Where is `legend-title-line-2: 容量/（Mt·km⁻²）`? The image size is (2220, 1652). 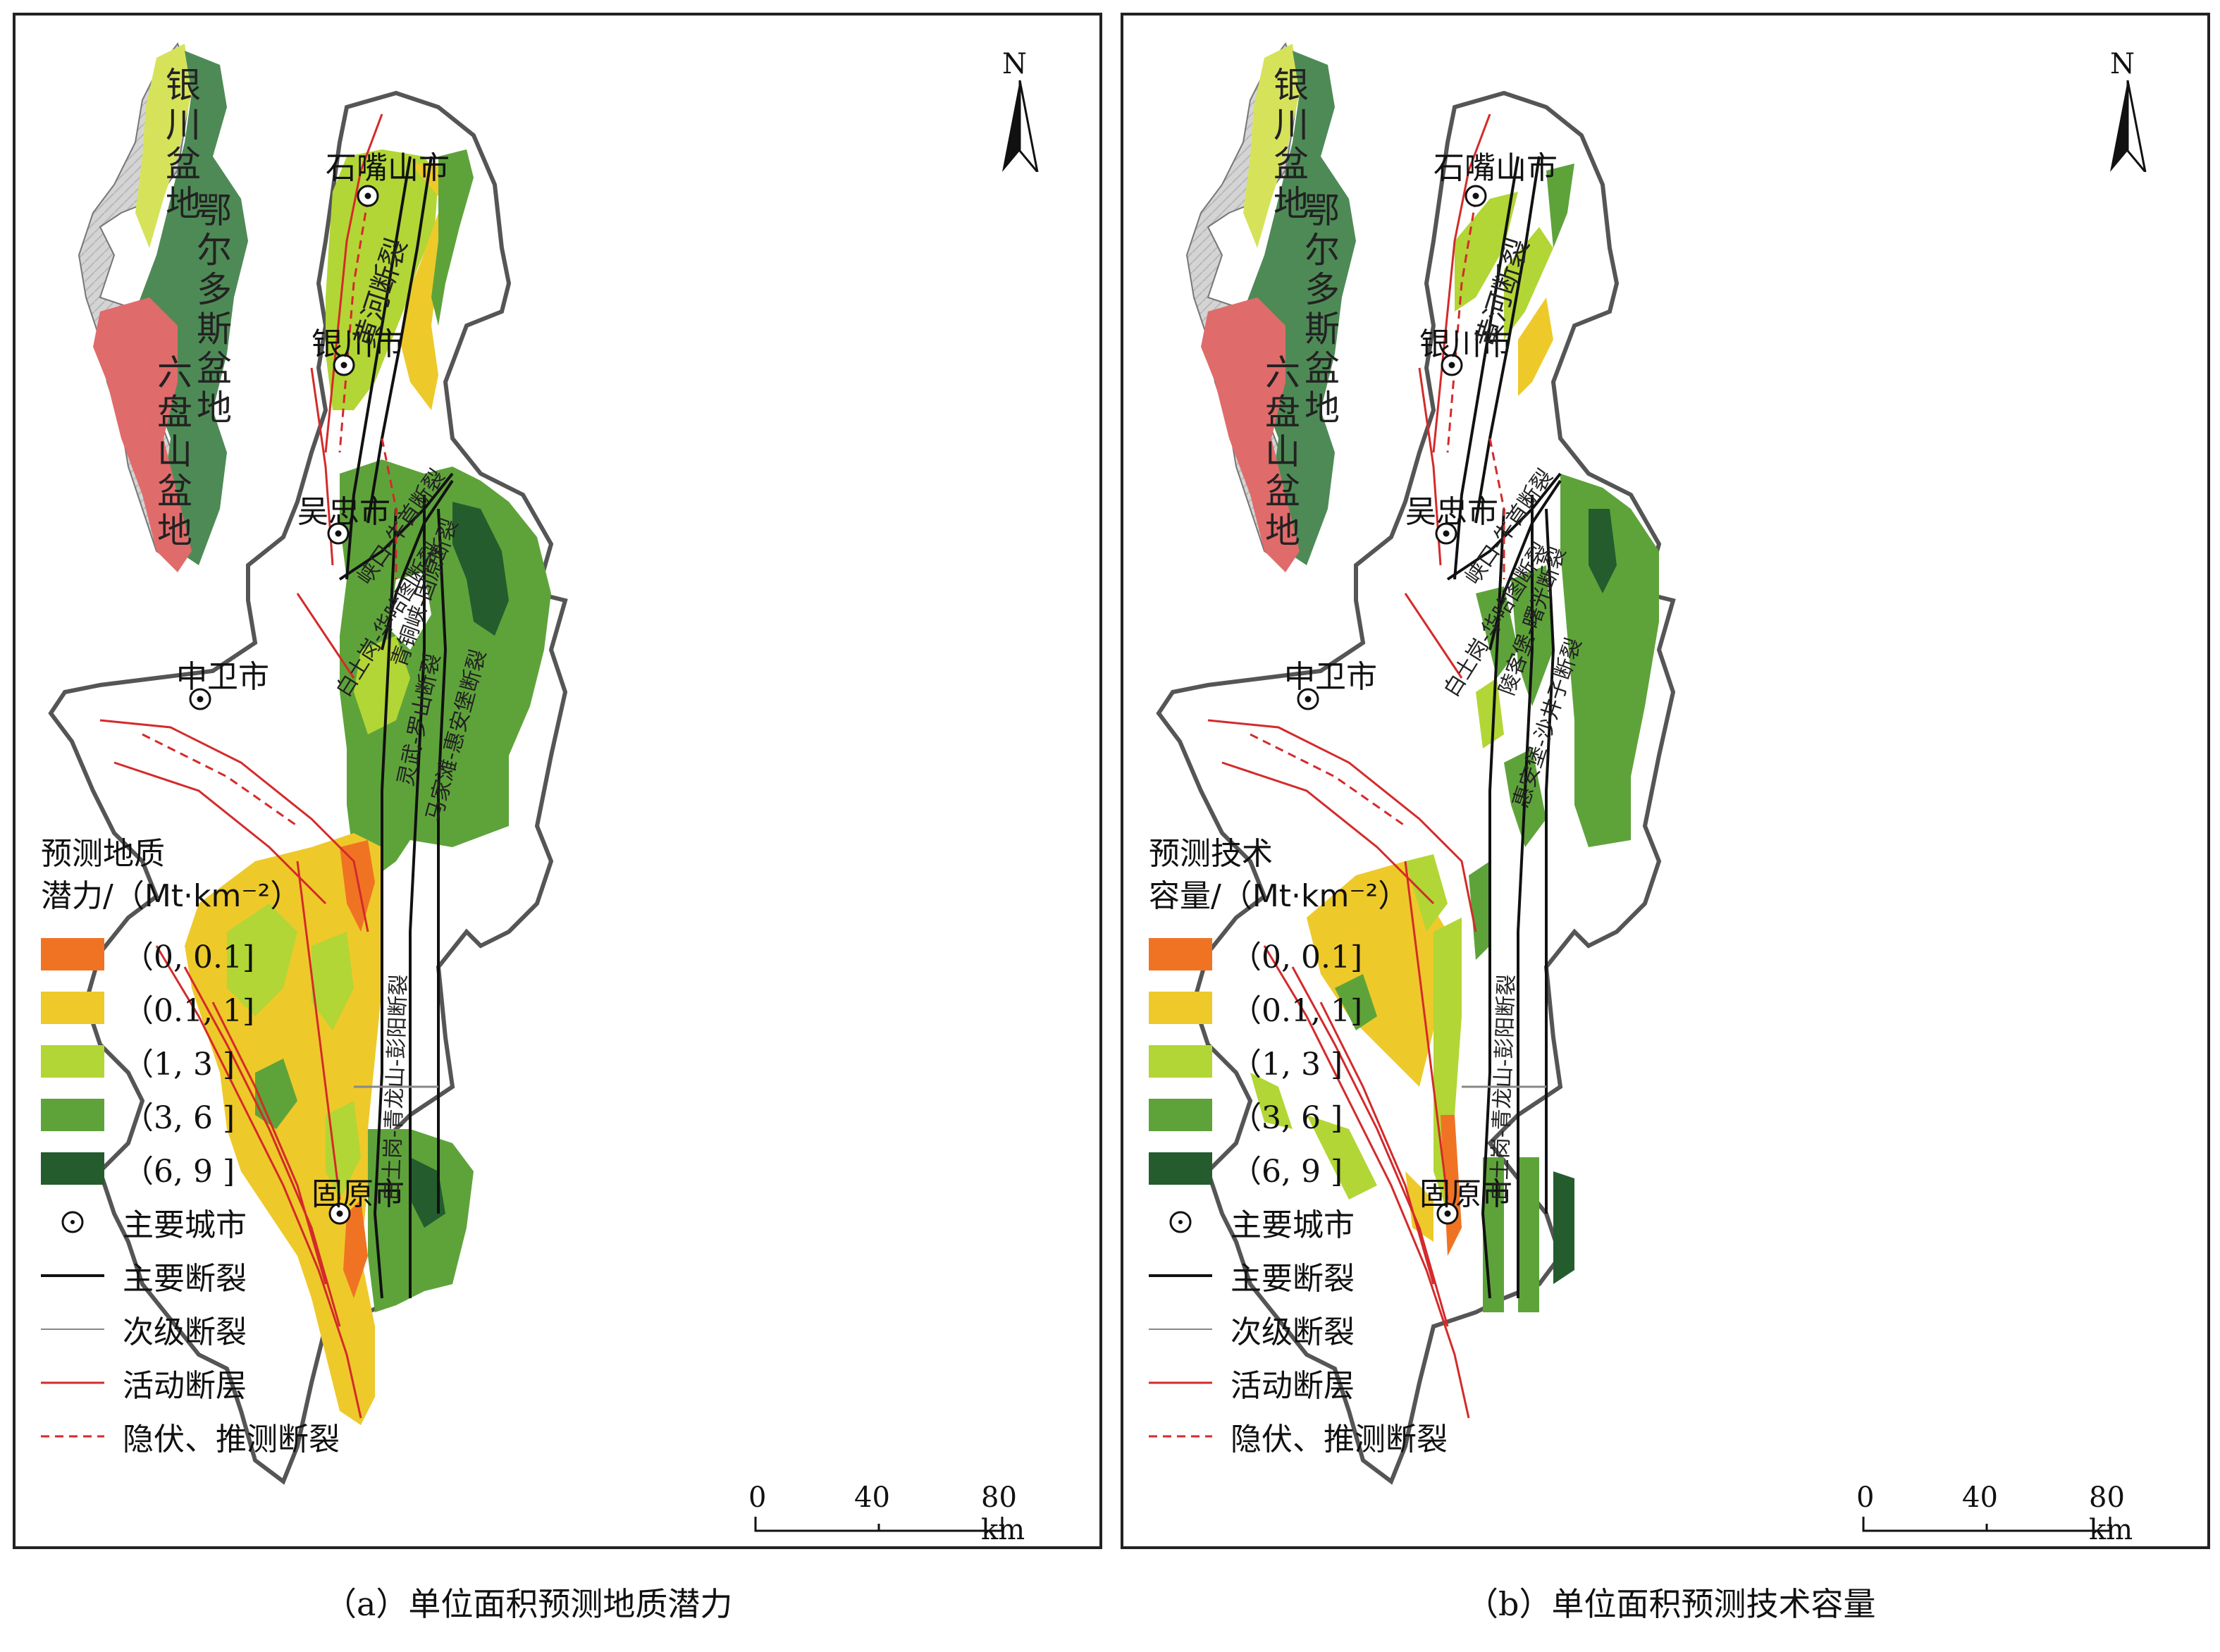 legend-title-line-2: 容量/（Mt·km⁻²） is located at coordinates (1279, 896).